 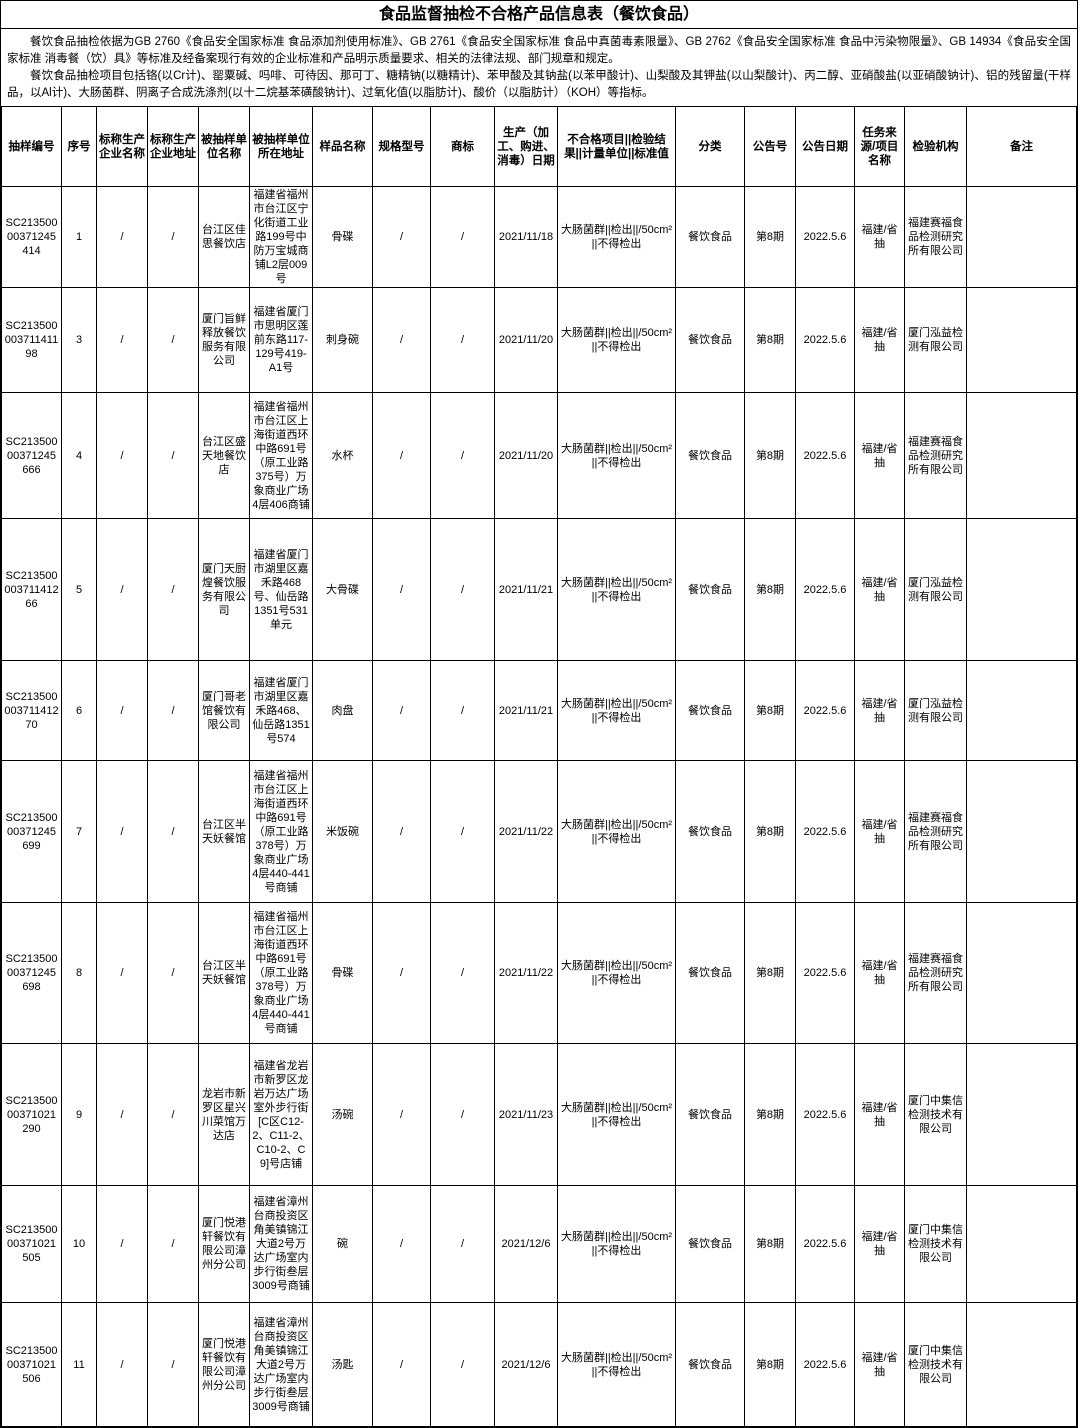 What do you see at coordinates (770, 146) in the screenshot?
I see `column-header-notice-no: 公告号` at bounding box center [770, 146].